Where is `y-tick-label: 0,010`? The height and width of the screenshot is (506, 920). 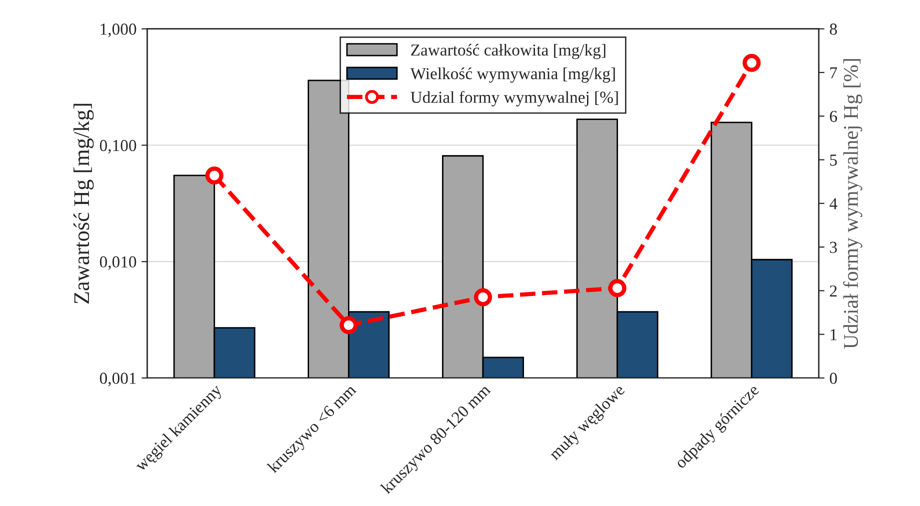 y-tick-label: 0,010 is located at coordinates (118, 263).